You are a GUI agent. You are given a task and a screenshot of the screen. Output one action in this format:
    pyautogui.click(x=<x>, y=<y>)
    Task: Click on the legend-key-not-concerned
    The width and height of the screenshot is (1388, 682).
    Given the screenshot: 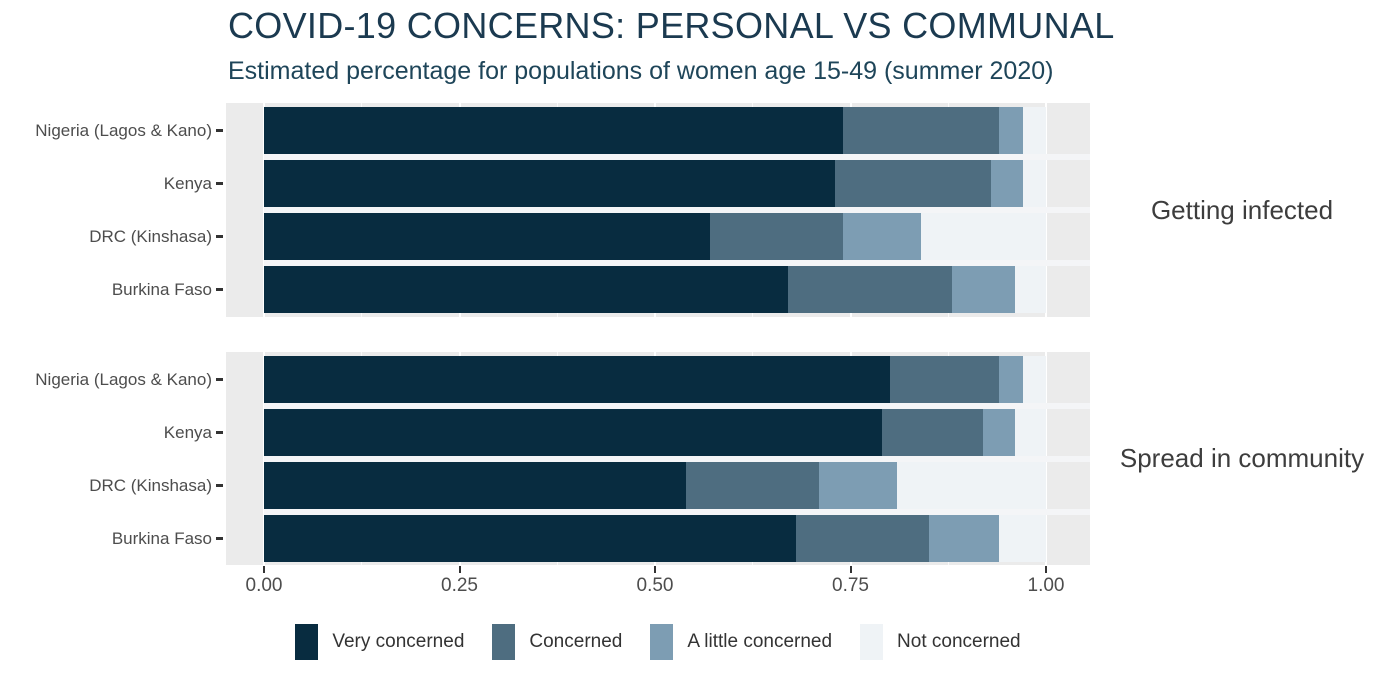 What is the action you would take?
    pyautogui.click(x=872, y=642)
    